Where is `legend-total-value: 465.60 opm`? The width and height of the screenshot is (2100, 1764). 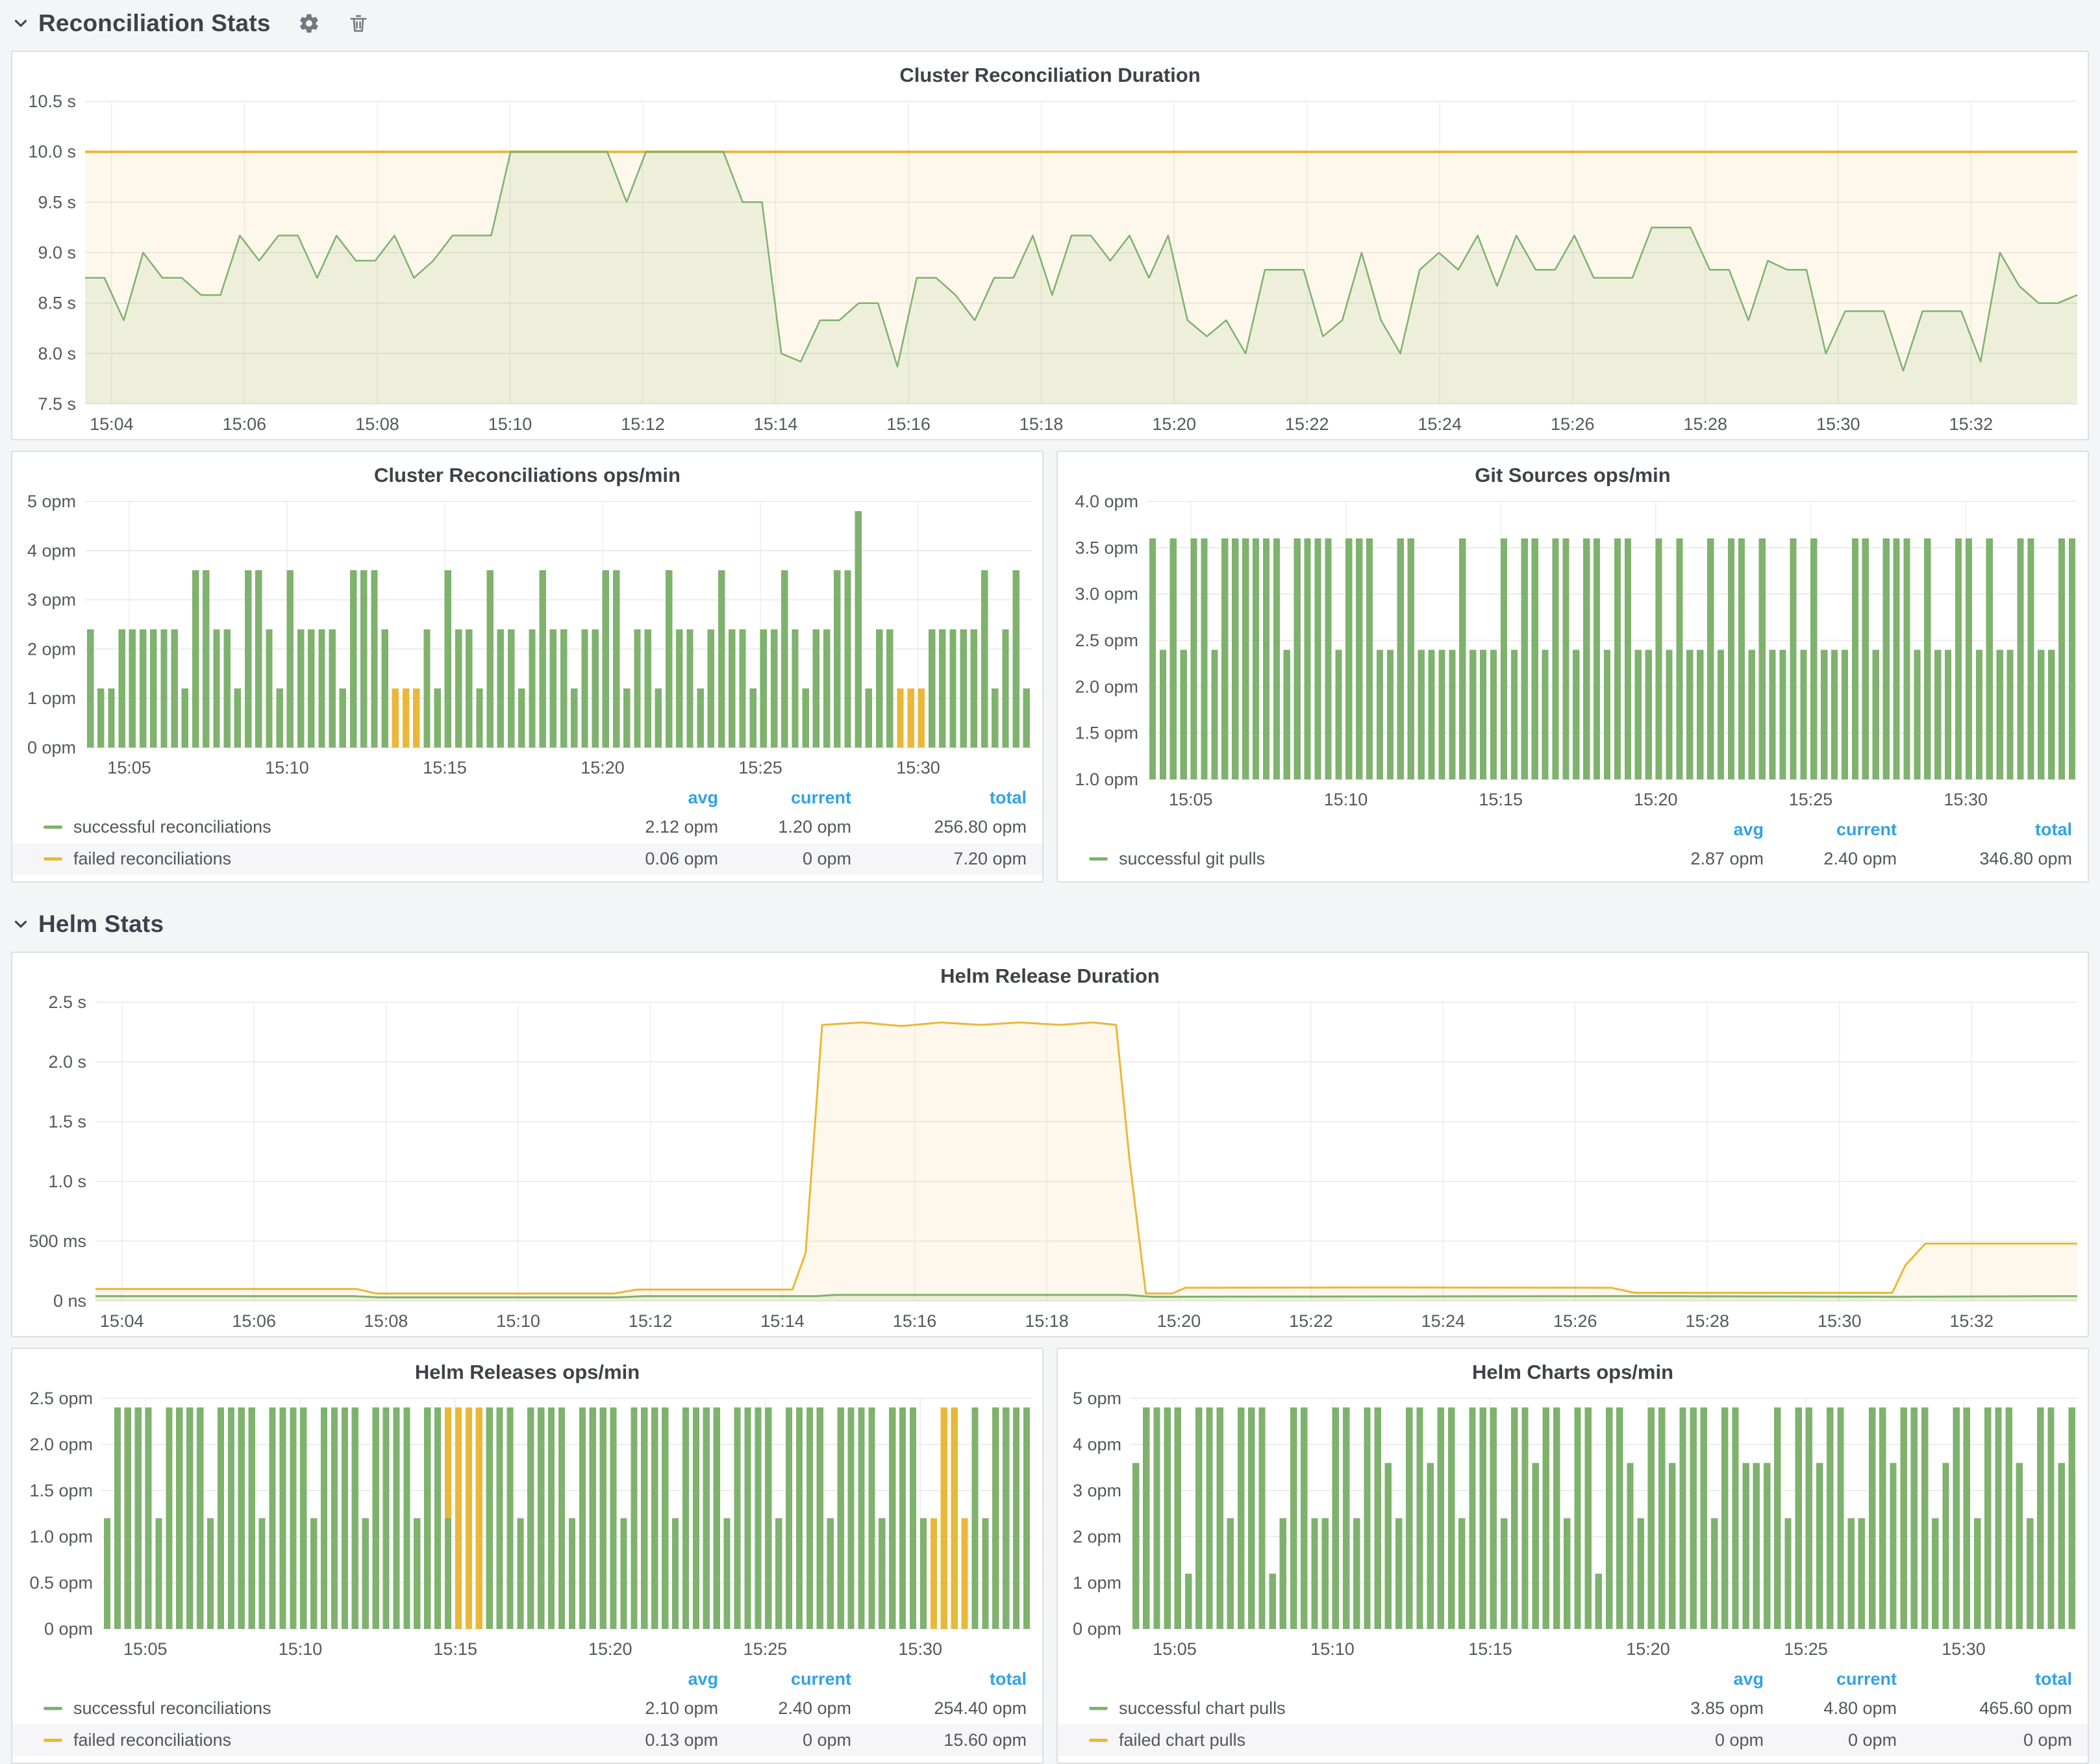
legend-total-value: 465.60 opm is located at coordinates (2025, 1708).